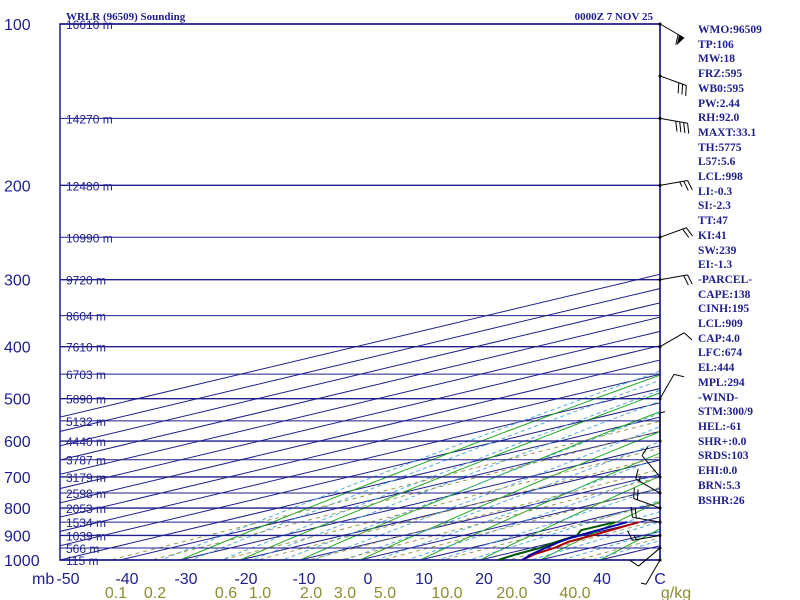 The height and width of the screenshot is (600, 800). What do you see at coordinates (424, 579) in the screenshot?
I see `temperature-tick-label: 10` at bounding box center [424, 579].